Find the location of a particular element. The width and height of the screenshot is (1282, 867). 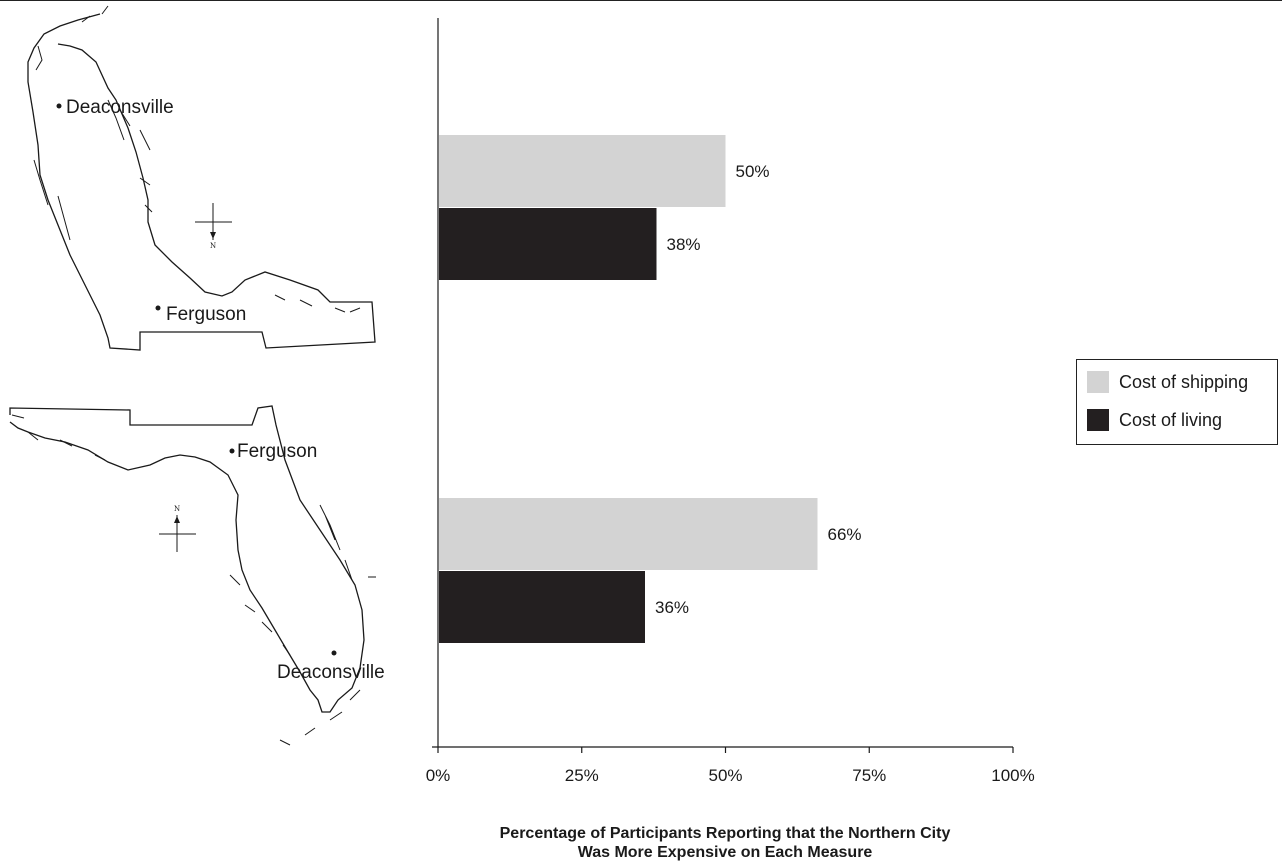

legend-label: Cost of living is located at coordinates (1170, 420).